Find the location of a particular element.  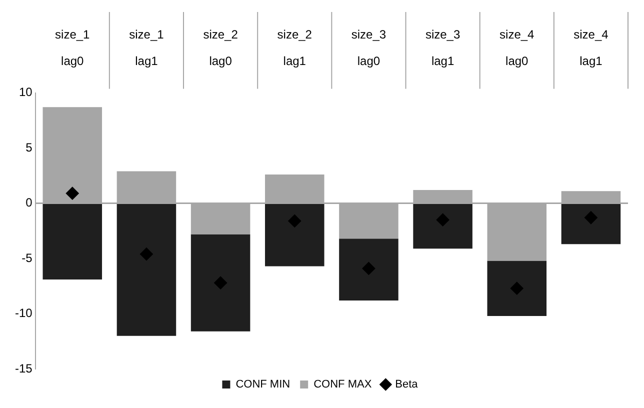

y-tick-label: -5 is located at coordinates (27, 257).